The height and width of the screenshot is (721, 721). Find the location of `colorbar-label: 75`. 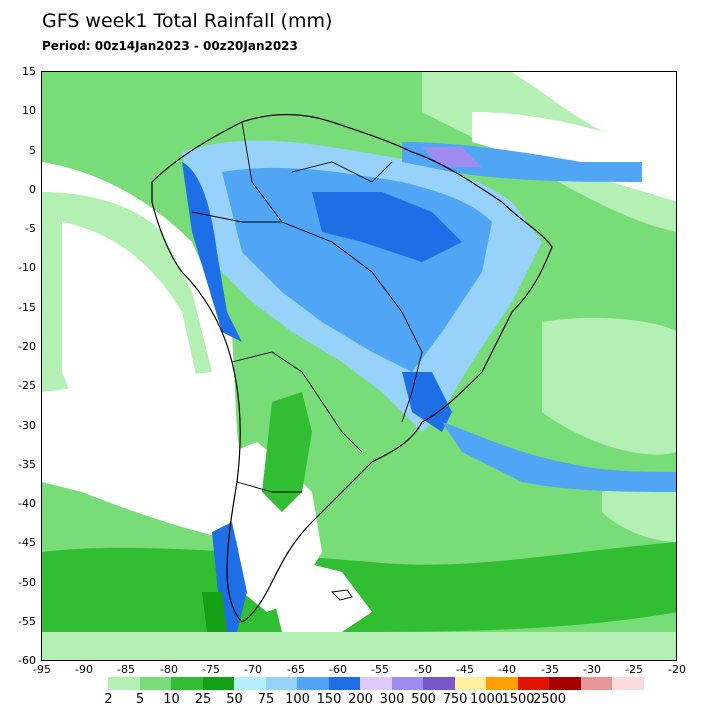

colorbar-label: 75 is located at coordinates (266, 699).